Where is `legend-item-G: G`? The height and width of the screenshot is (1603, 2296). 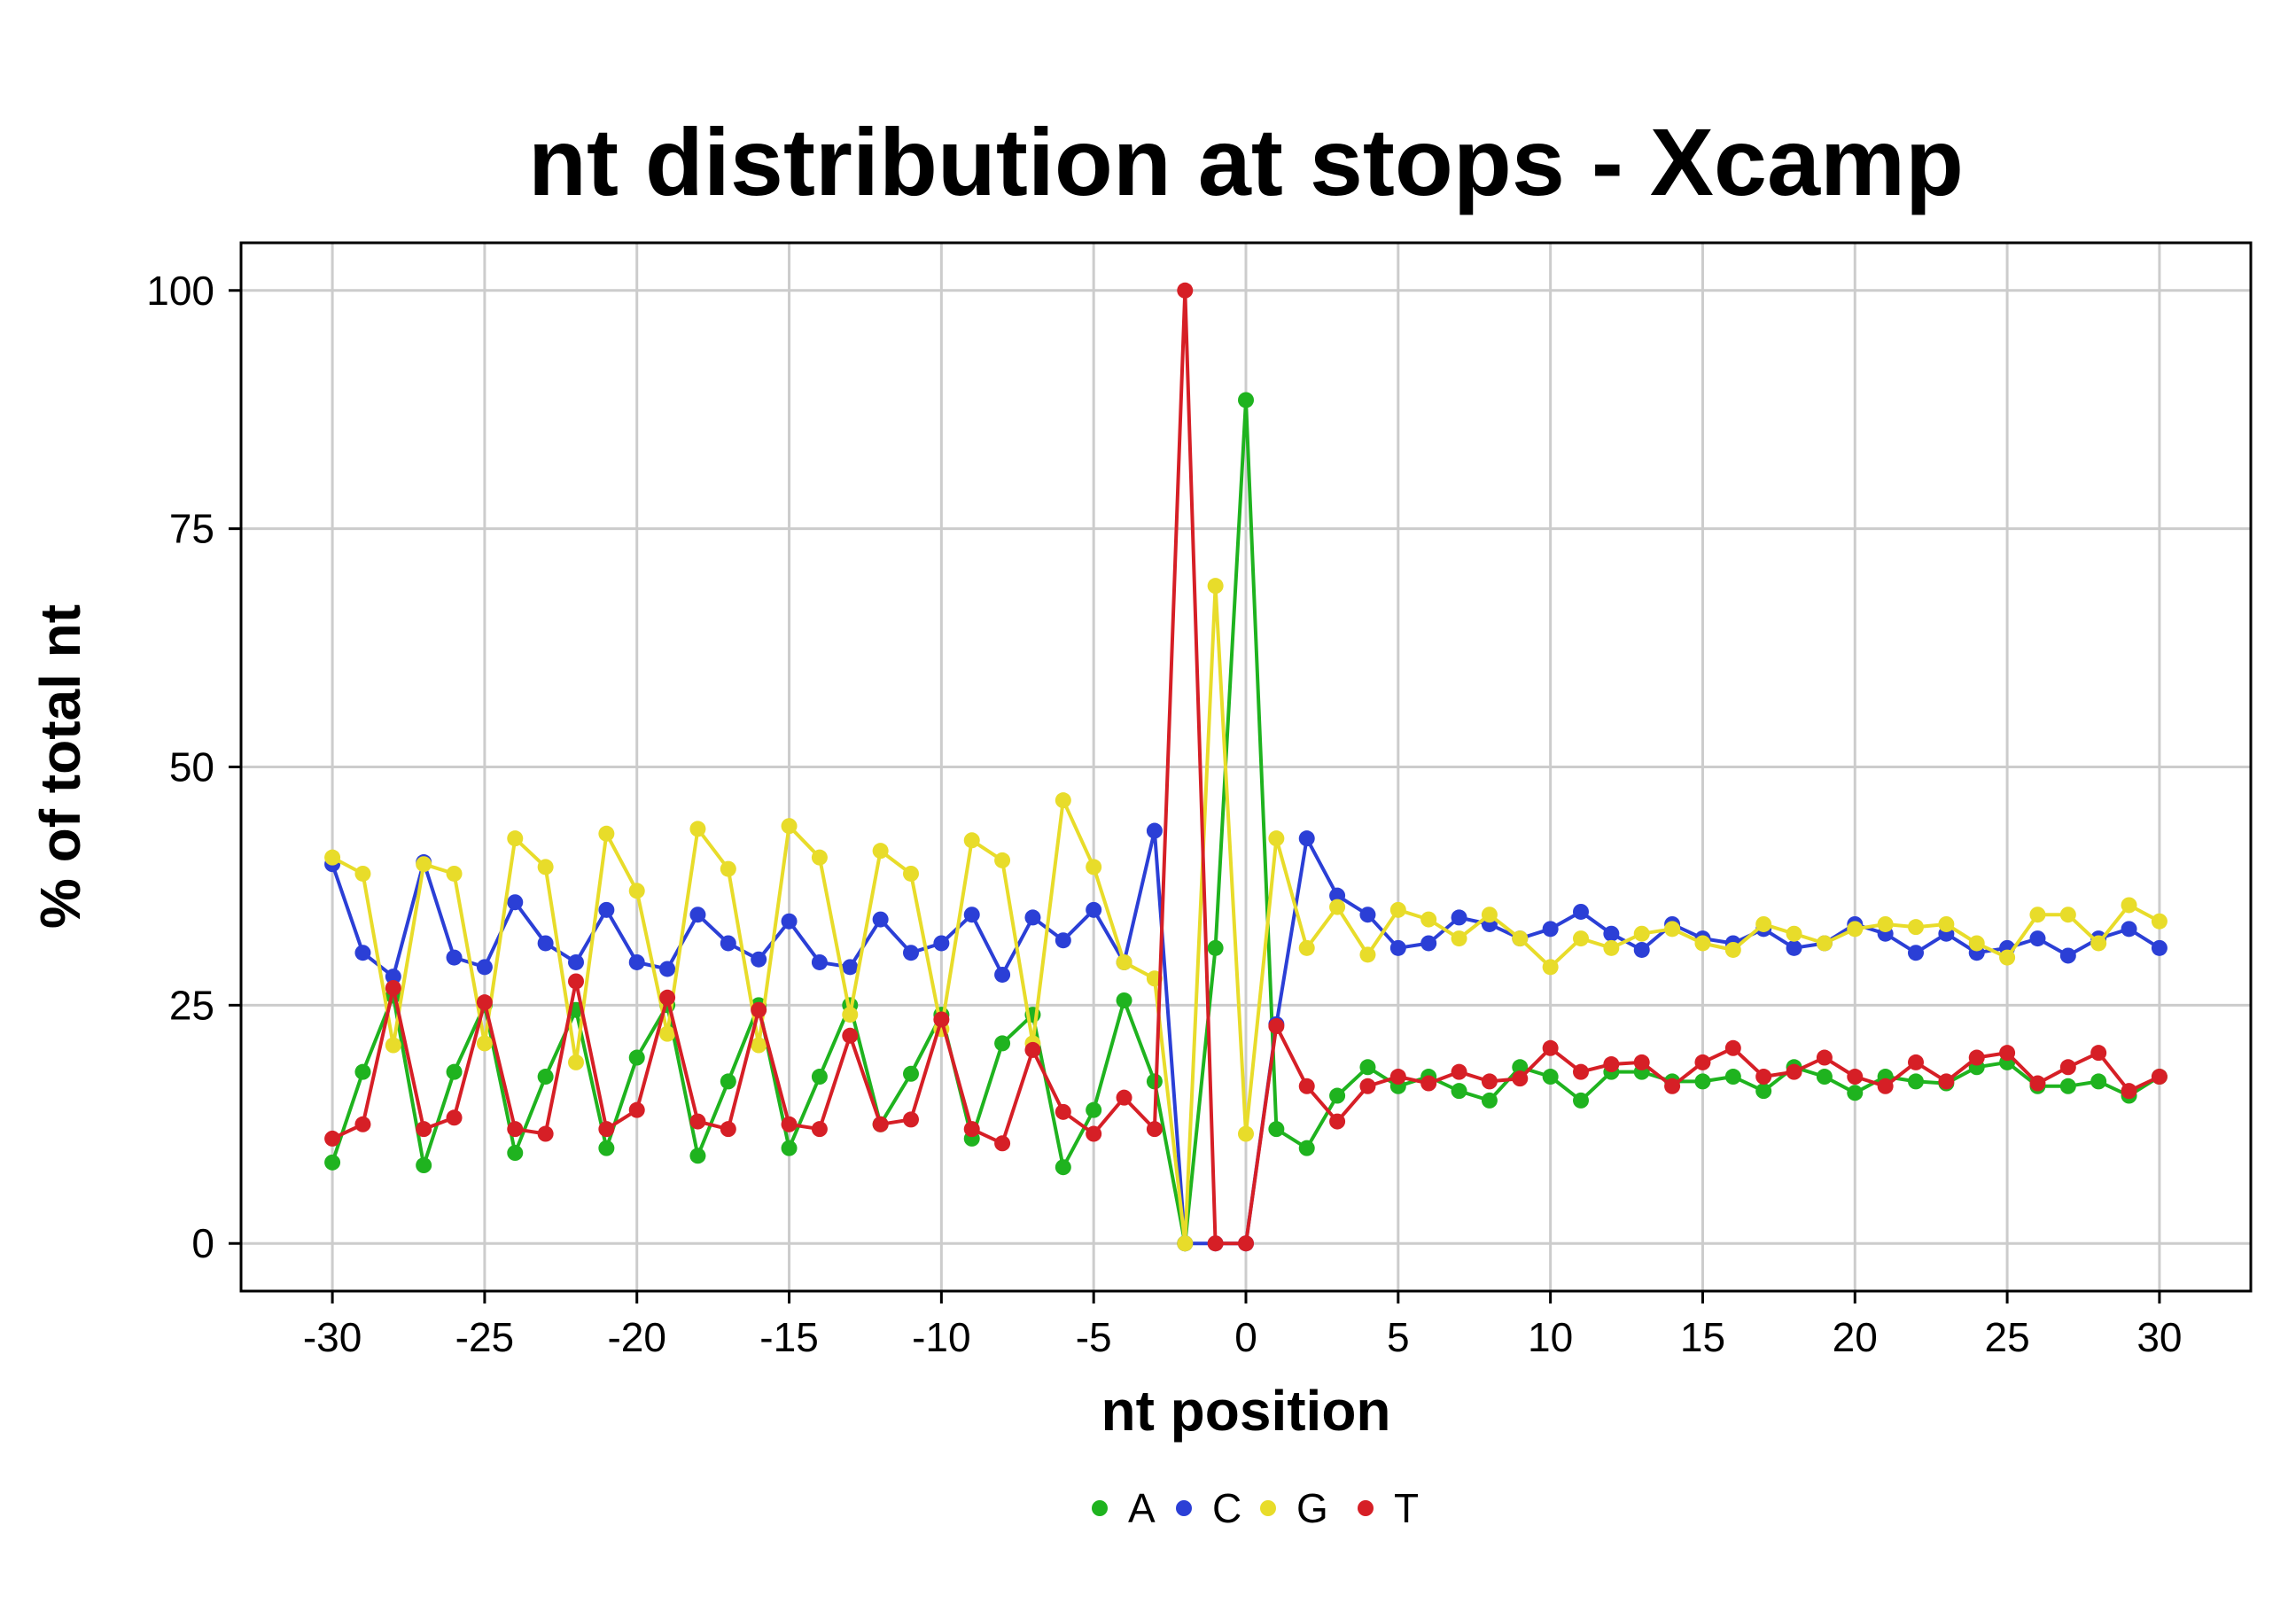 legend-item-G: G is located at coordinates (1294, 1508).